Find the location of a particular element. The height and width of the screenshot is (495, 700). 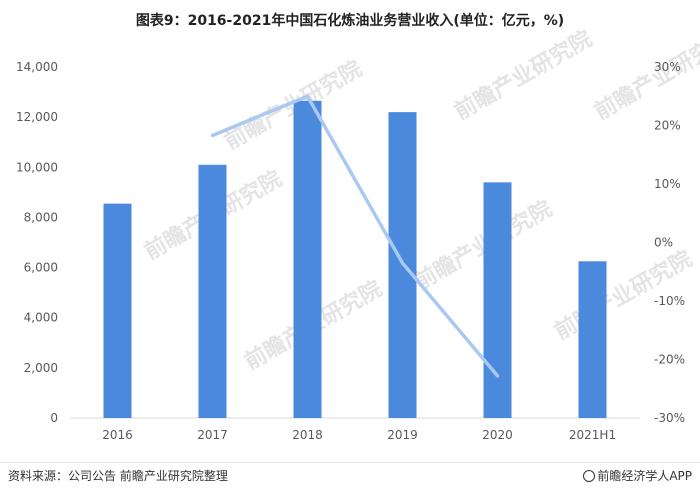

watermark-6: 前瞻产业研究院 is located at coordinates (645, 76).